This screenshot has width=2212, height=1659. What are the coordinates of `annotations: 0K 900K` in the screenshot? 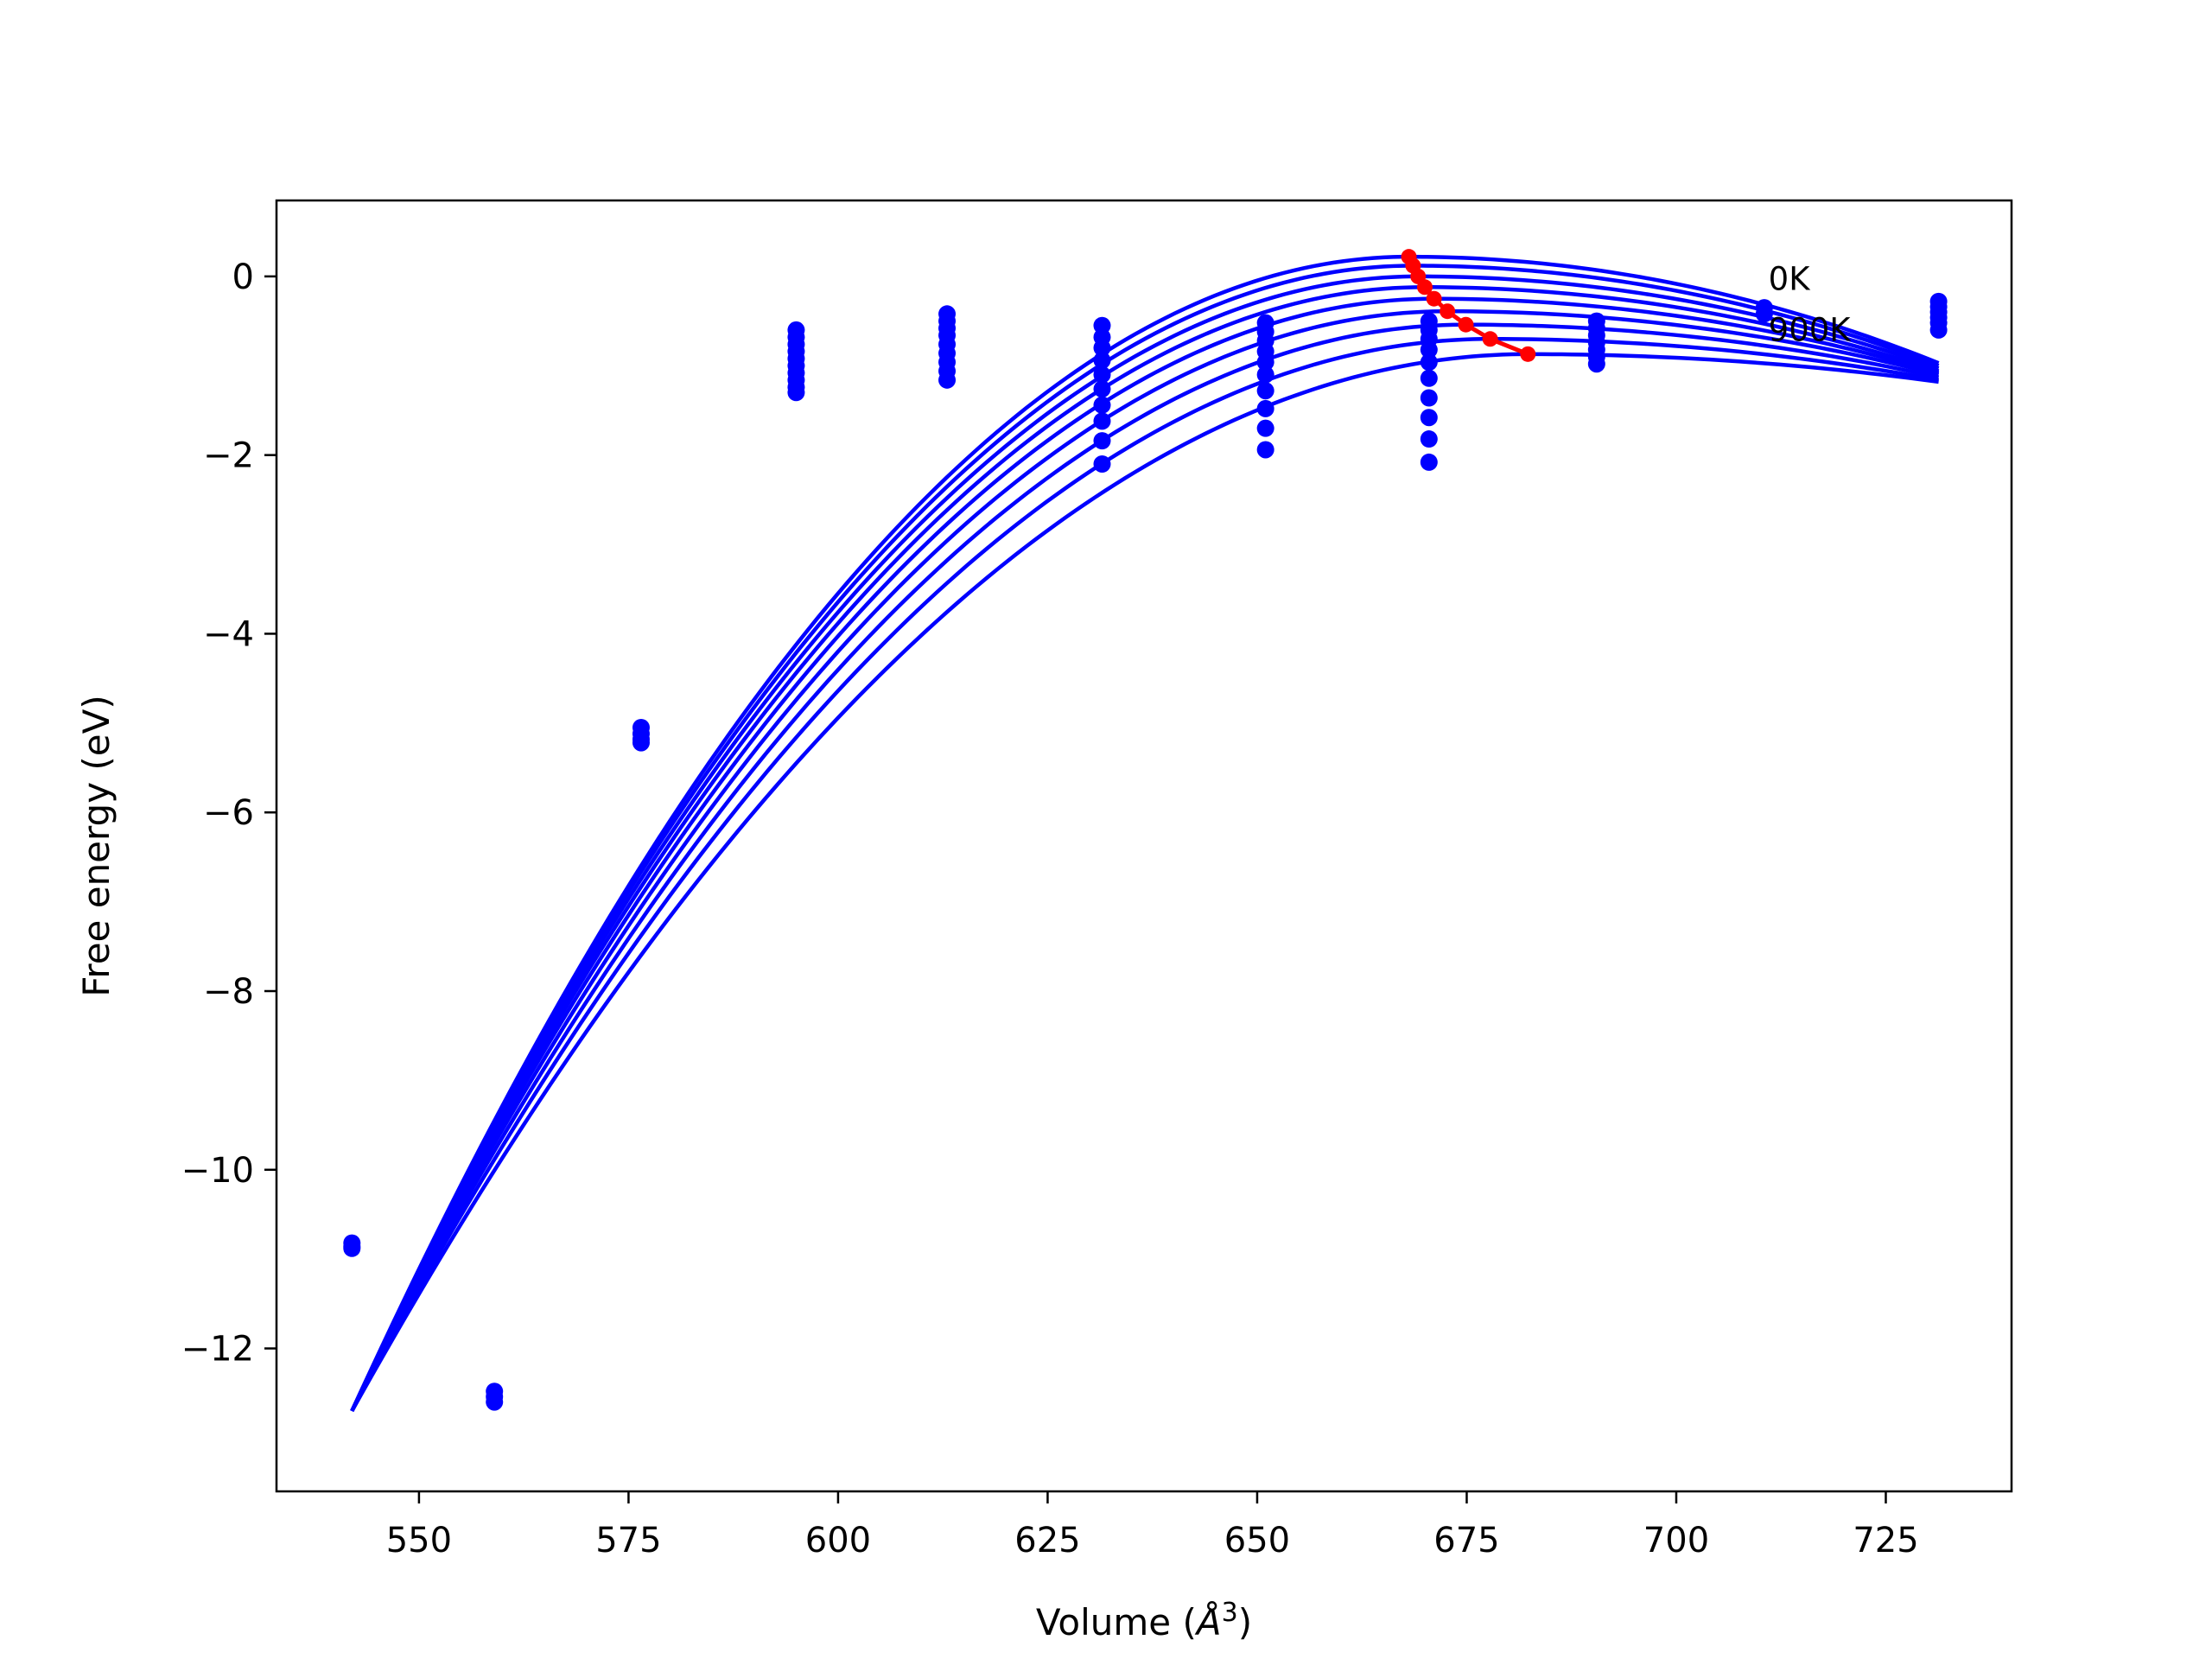 It's located at (1811, 304).